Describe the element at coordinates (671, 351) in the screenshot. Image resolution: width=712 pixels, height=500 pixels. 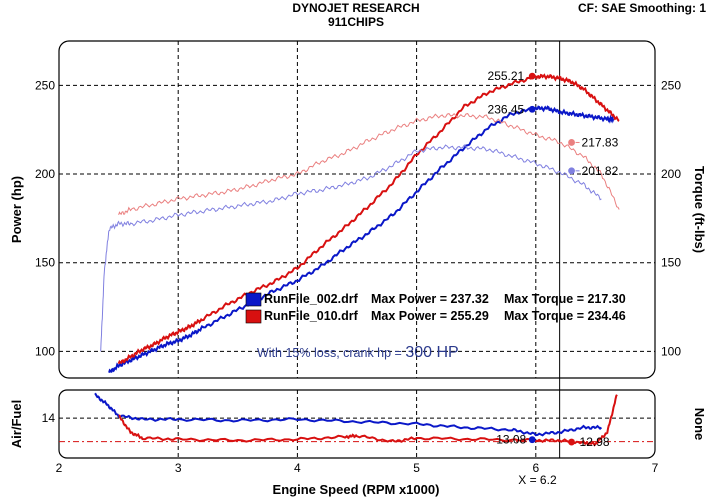
I see `y-tick-label-right: 100` at that location.